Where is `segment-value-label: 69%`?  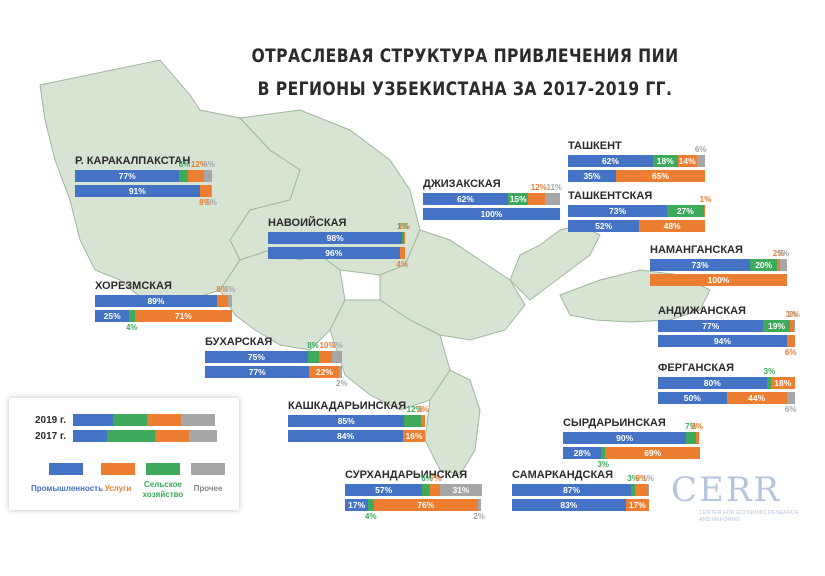
segment-value-label: 69% is located at coordinates (653, 453).